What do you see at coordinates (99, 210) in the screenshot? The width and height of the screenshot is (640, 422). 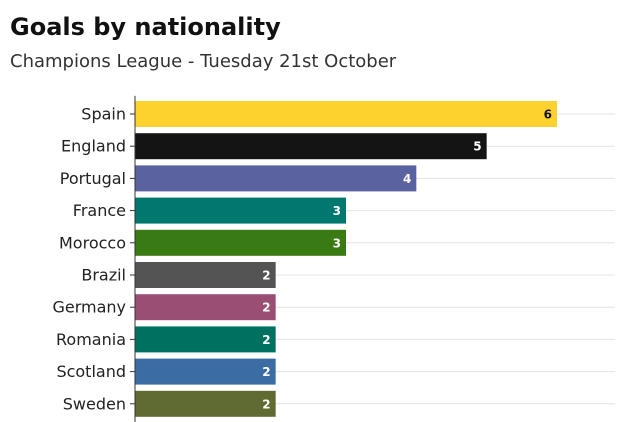 I see `category-label: France` at bounding box center [99, 210].